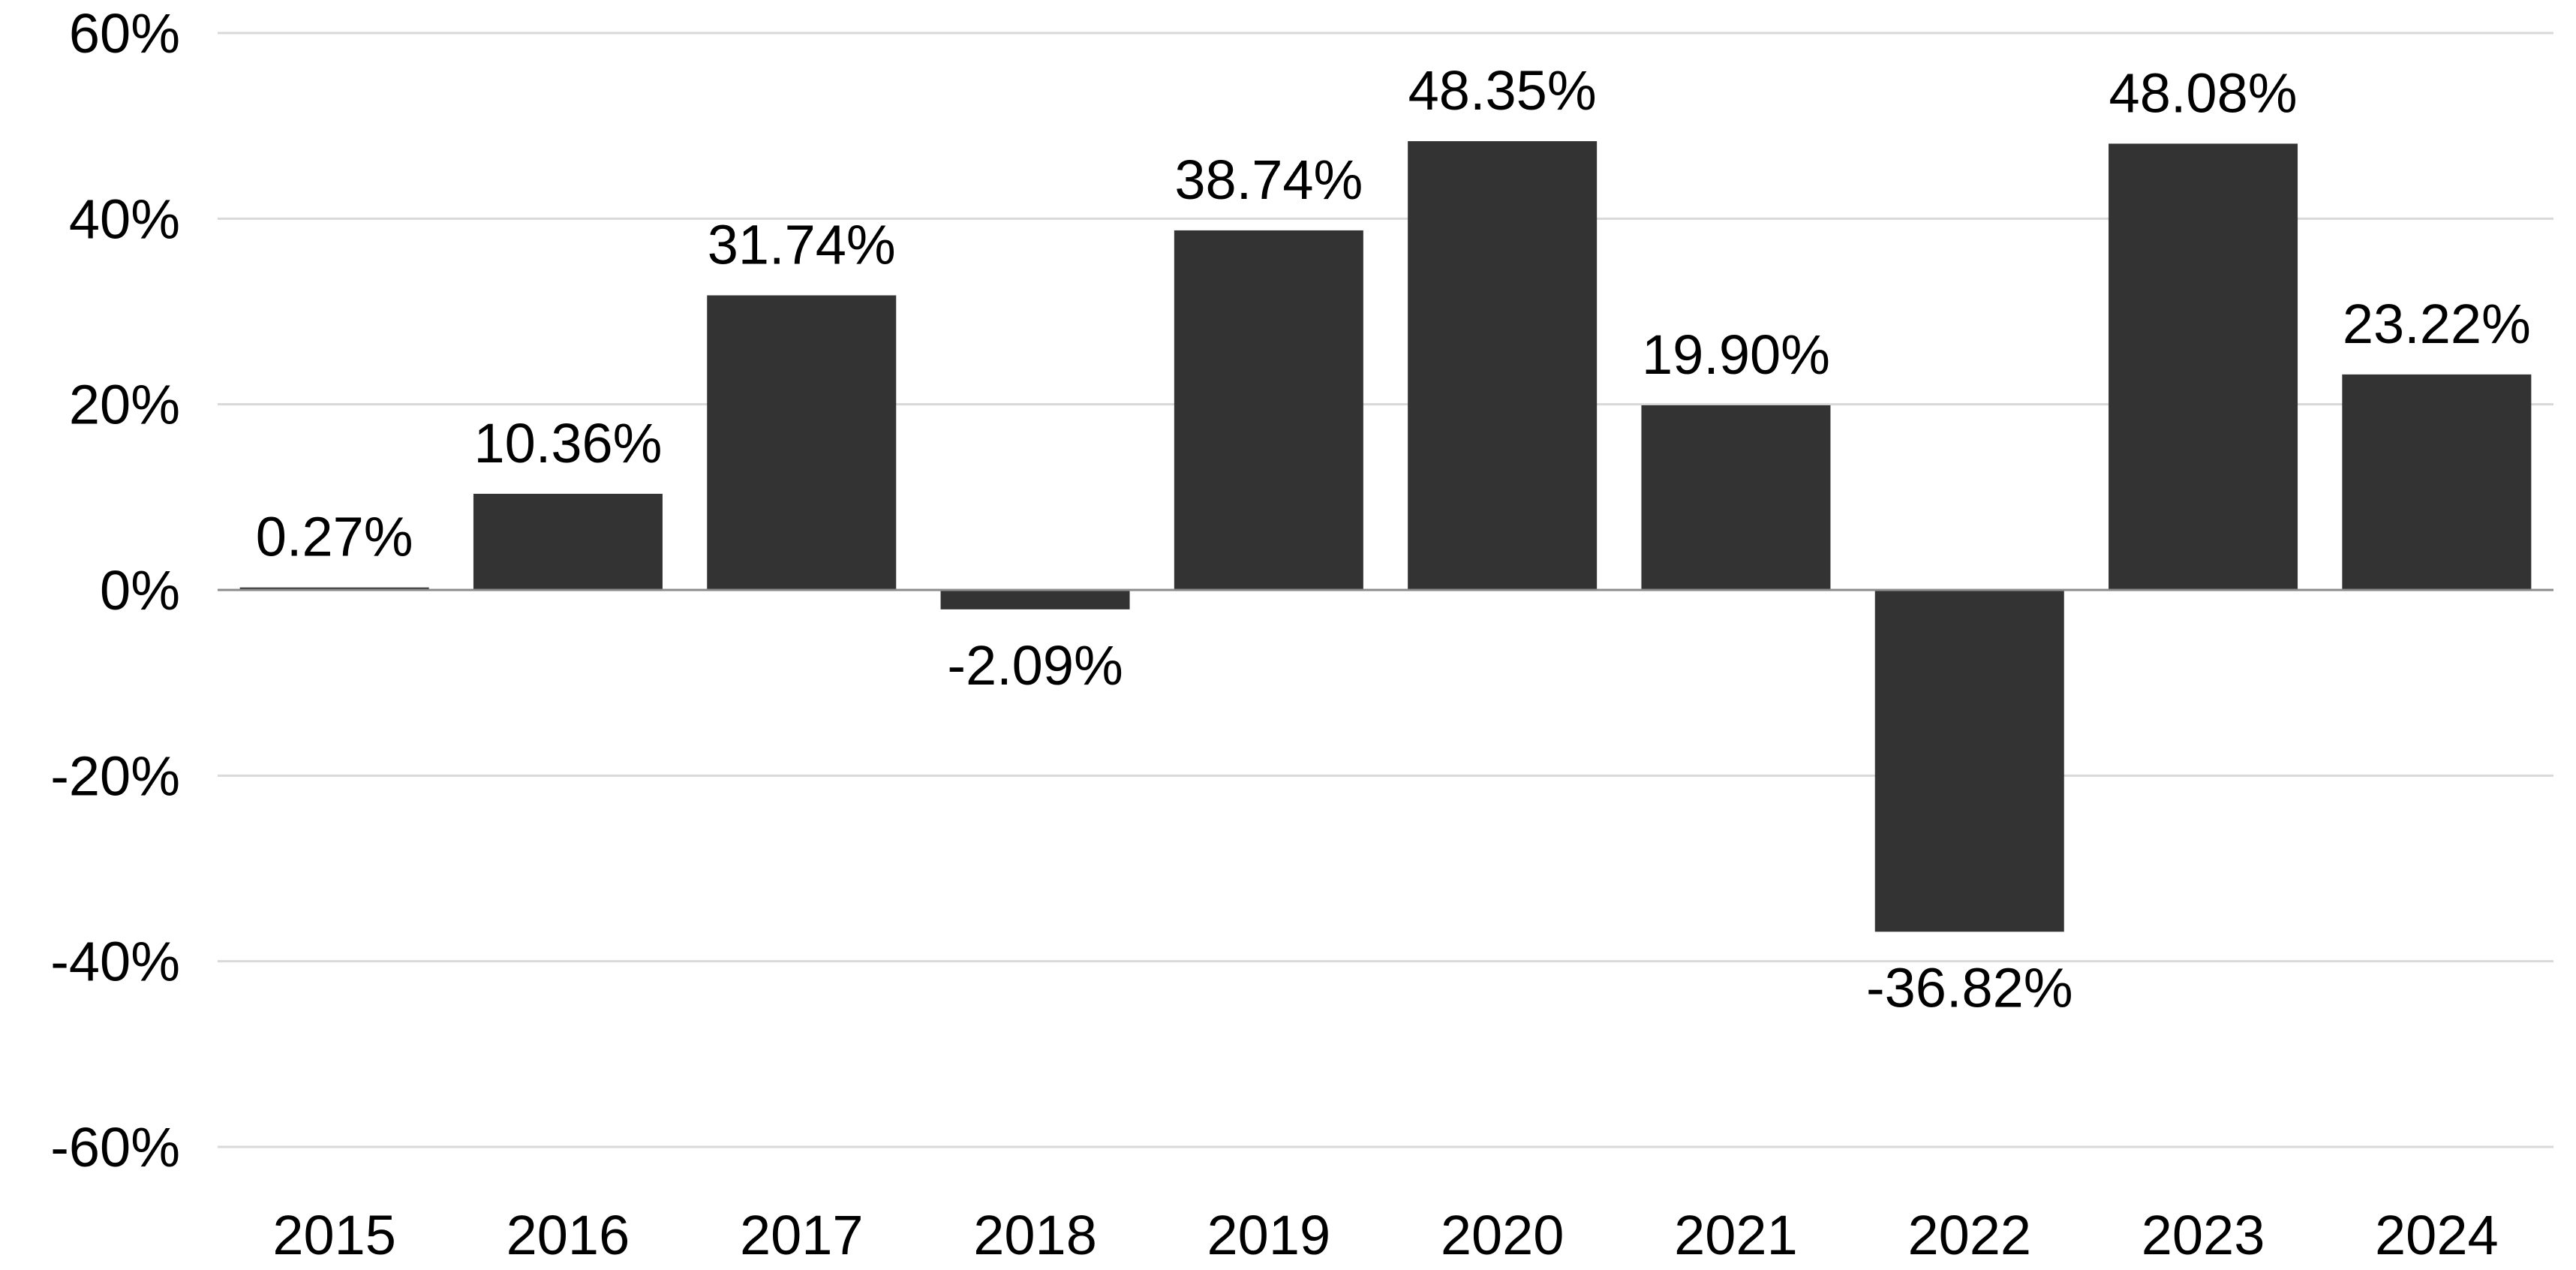 Image resolution: width=2576 pixels, height=1270 pixels. Describe the element at coordinates (1502, 90) in the screenshot. I see `data-label: 48.35%` at that location.